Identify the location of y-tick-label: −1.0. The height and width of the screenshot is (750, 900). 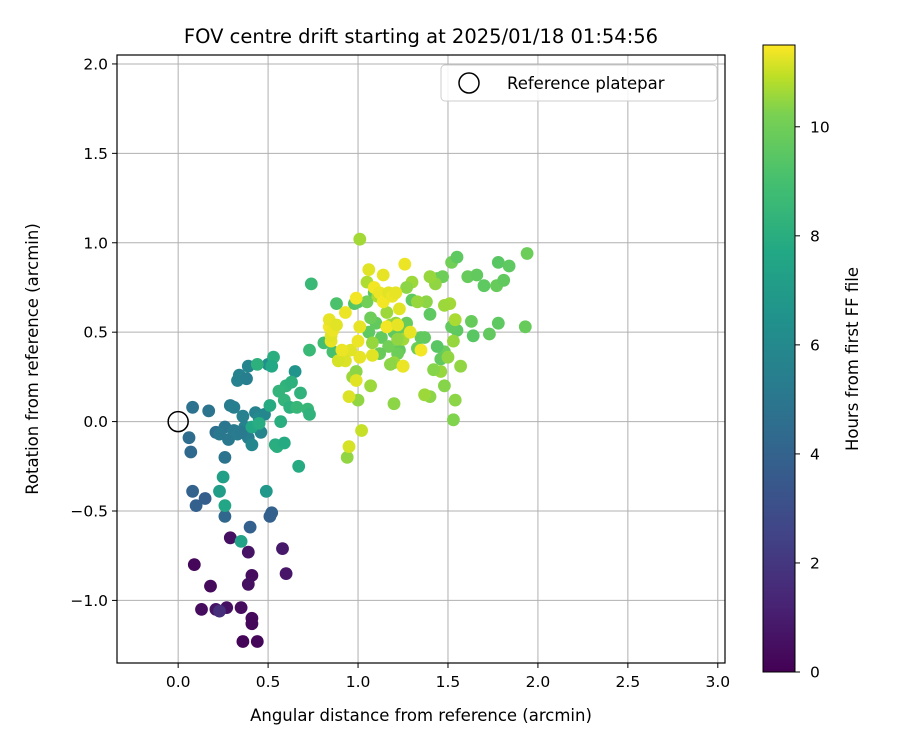
(89, 601).